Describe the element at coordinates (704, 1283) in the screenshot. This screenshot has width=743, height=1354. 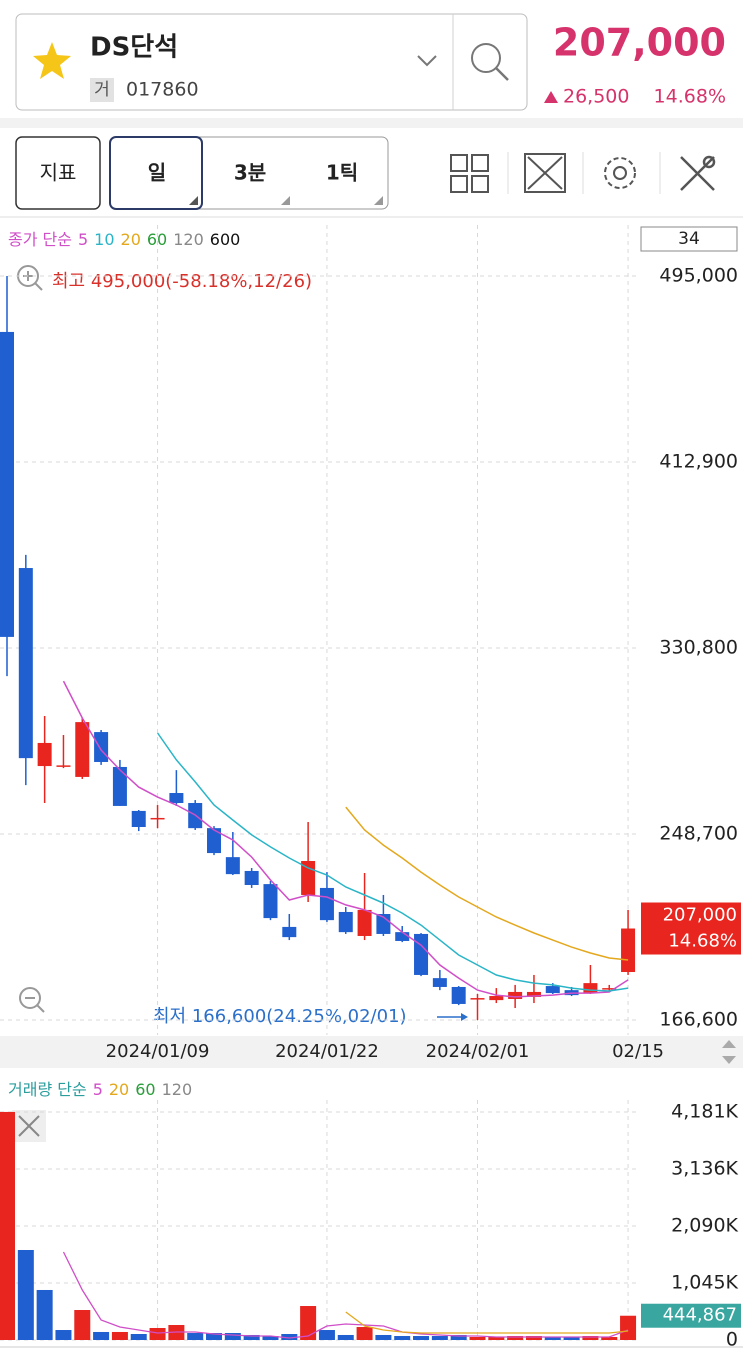
I see `y-tick-label: 1,045K` at that location.